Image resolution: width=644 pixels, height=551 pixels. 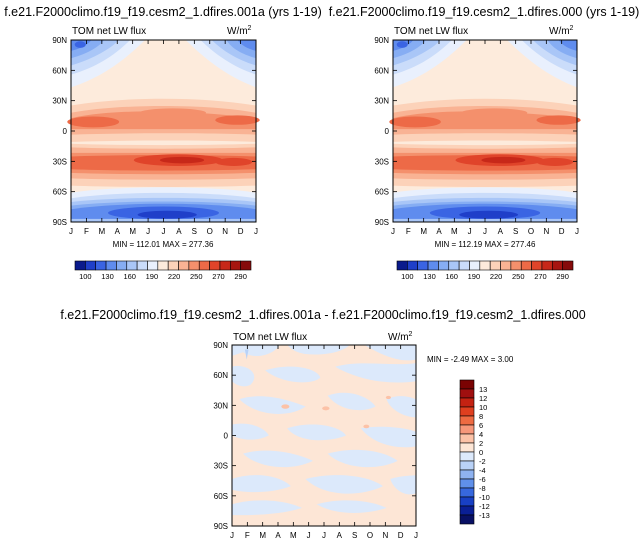 I want to click on panel-a-plot-area, so click(x=163, y=131).